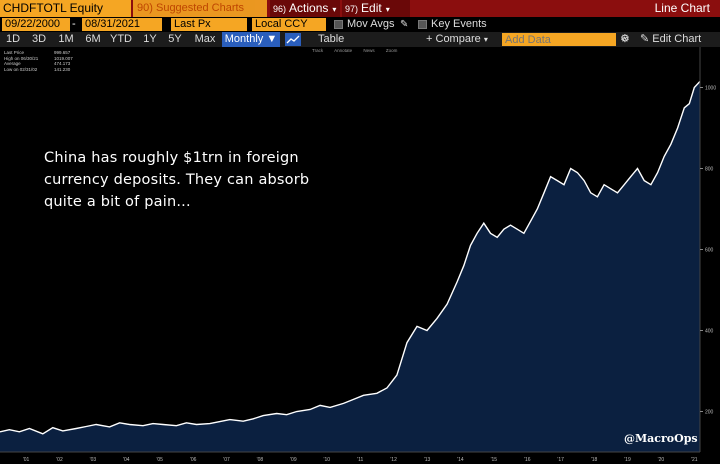 Image resolution: width=720 pixels, height=464 pixels. I want to click on range-3d: 3D, so click(39, 39).